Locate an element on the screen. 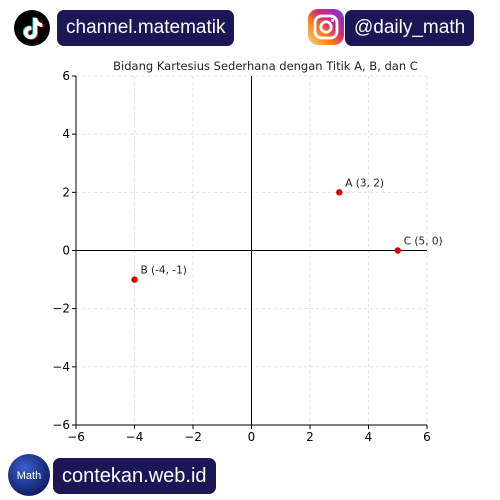 This screenshot has height=500, width=500. tiktok-logo-icon is located at coordinates (32, 28).